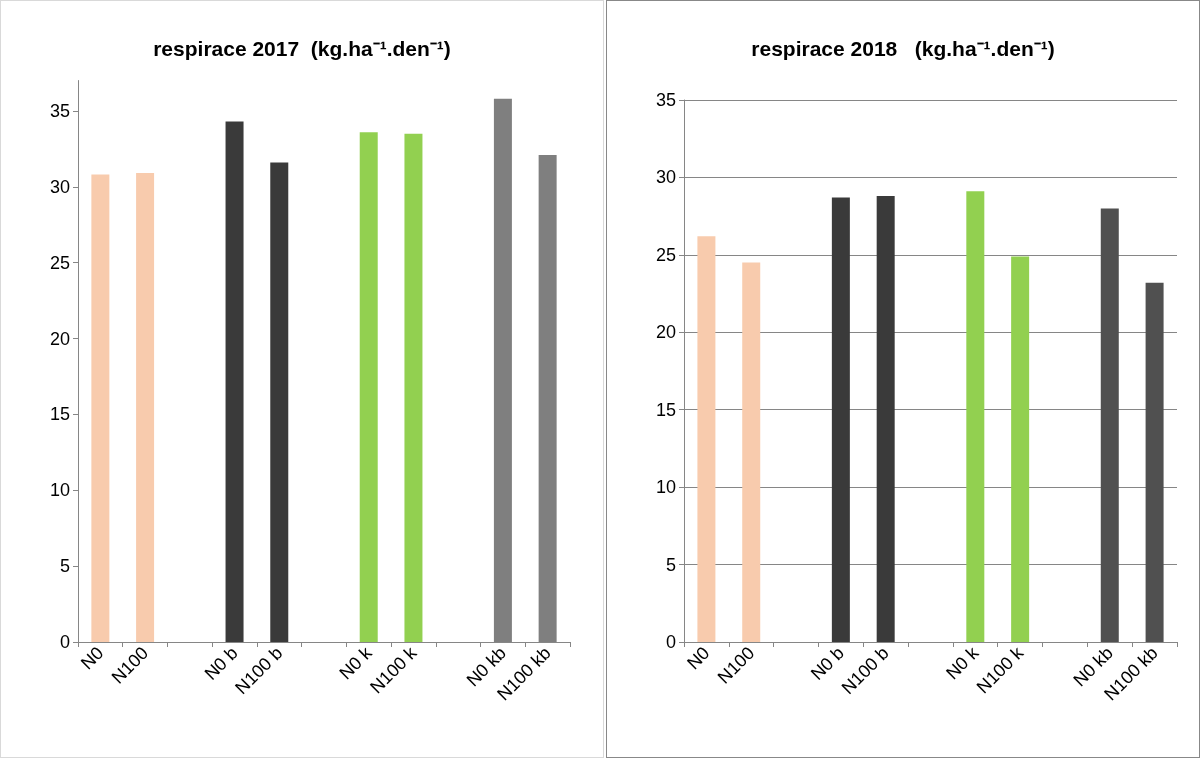 This screenshot has width=1201, height=760. Describe the element at coordinates (903, 48) in the screenshot. I see `chart-title: respirace 2018 (kg.ha⁻¹.den⁻¹)` at that location.